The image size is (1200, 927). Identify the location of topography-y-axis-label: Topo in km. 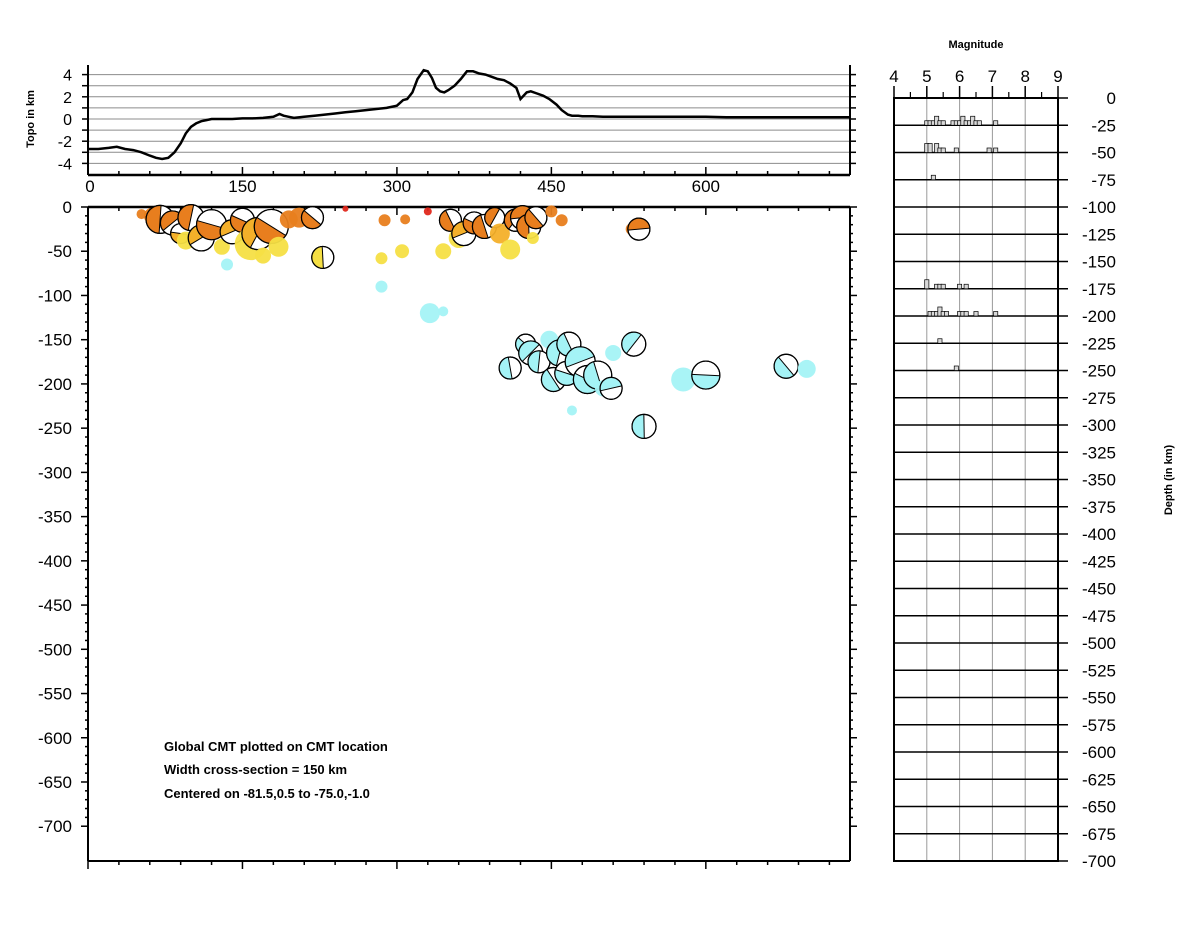
(31, 119).